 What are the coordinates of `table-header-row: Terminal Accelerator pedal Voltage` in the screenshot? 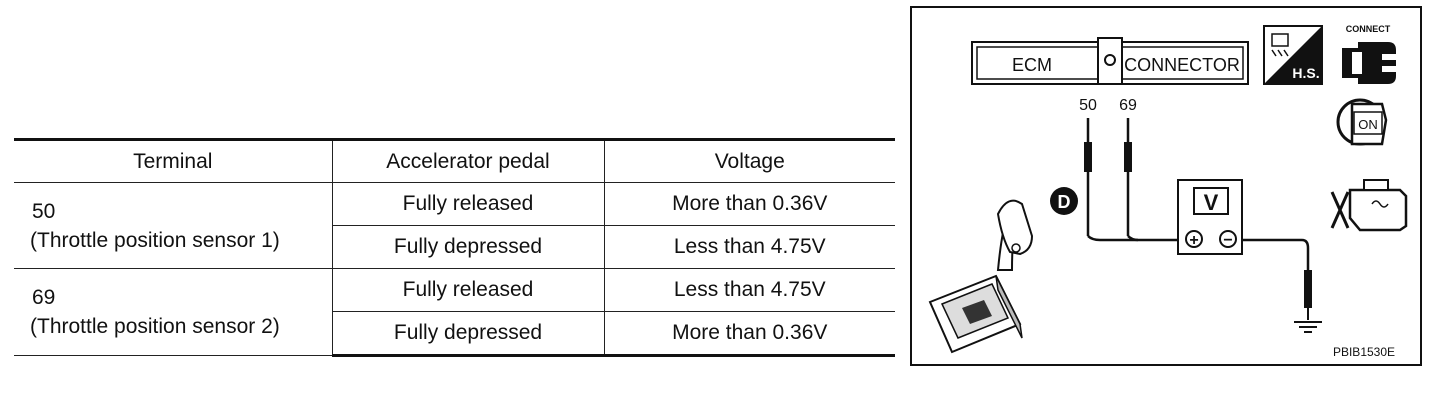 It's located at (454, 160).